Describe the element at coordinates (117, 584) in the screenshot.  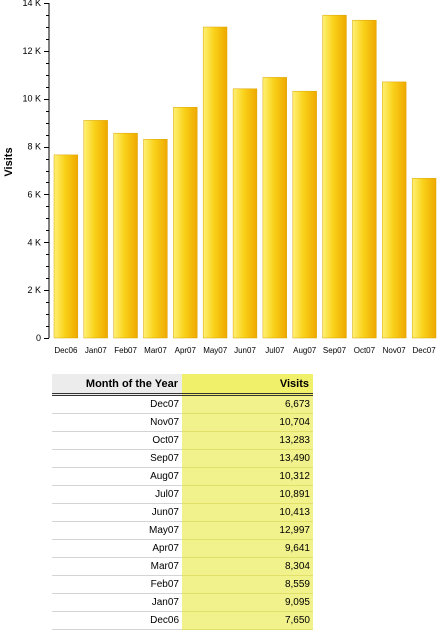
I see `month-cell: Feb07` at that location.